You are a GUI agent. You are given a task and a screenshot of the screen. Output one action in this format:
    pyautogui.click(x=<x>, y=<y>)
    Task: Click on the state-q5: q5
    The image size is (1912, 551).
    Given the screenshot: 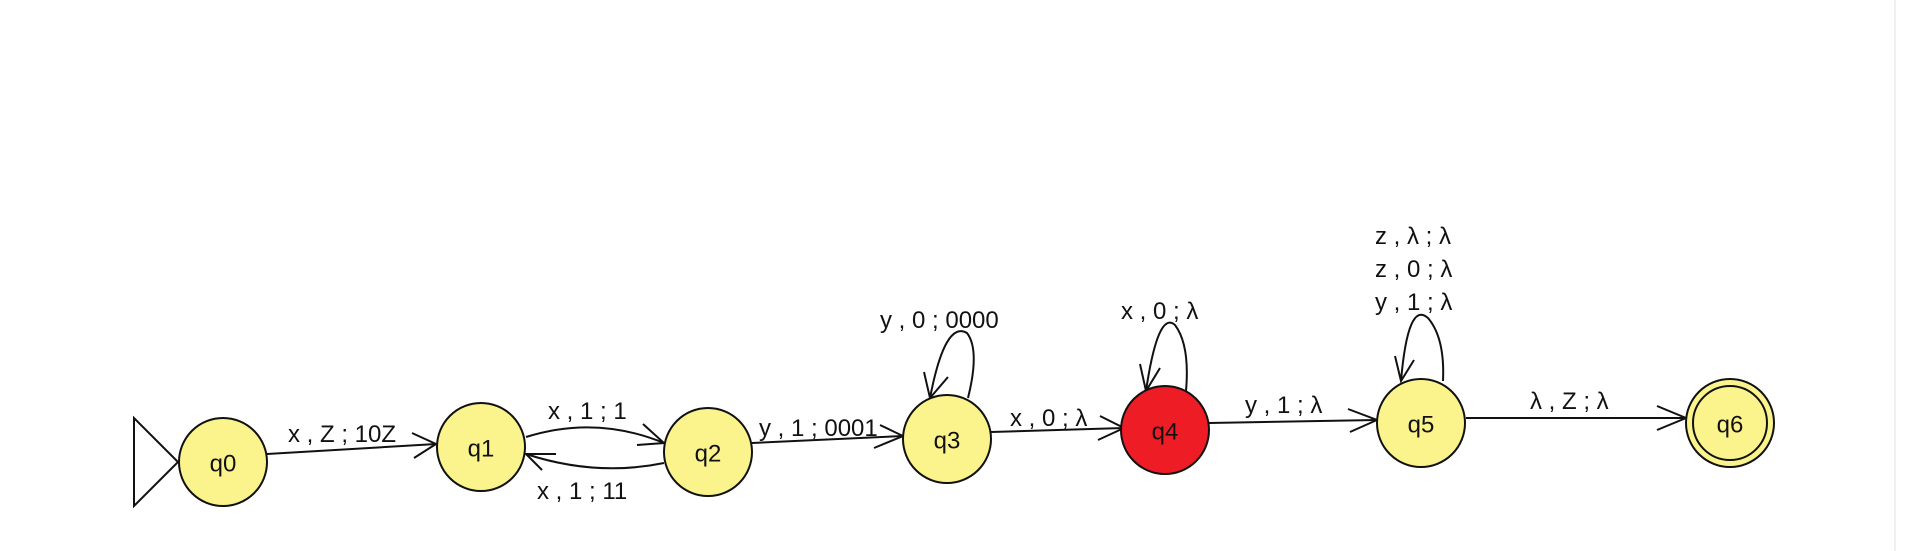 What is the action you would take?
    pyautogui.click(x=1421, y=423)
    